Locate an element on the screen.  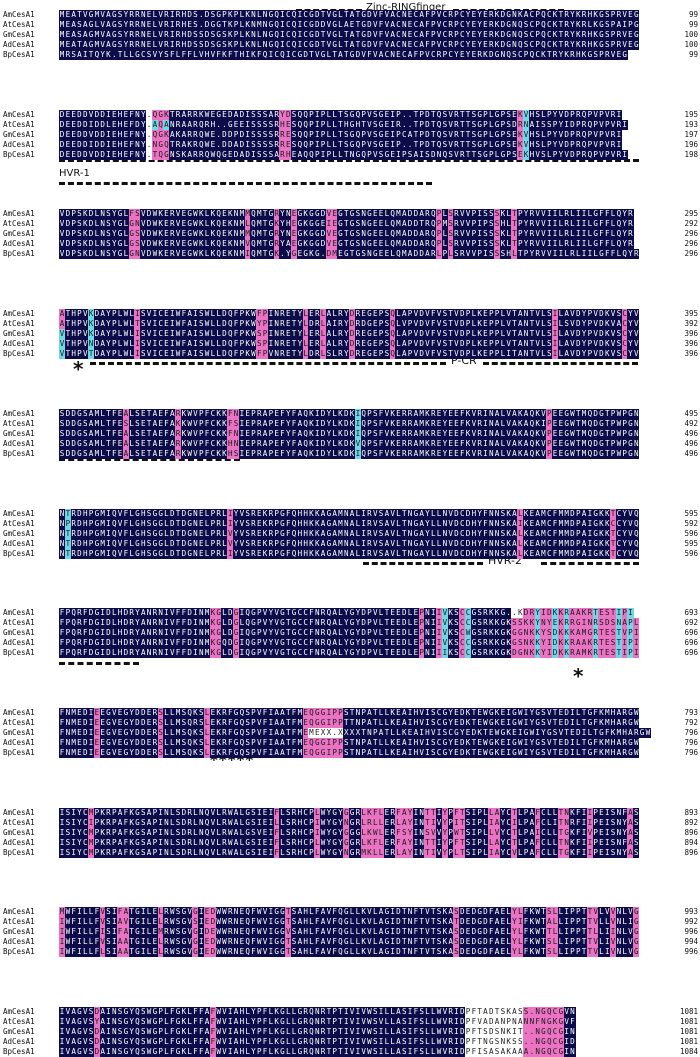
end-position: 100 is located at coordinates (681, 35).